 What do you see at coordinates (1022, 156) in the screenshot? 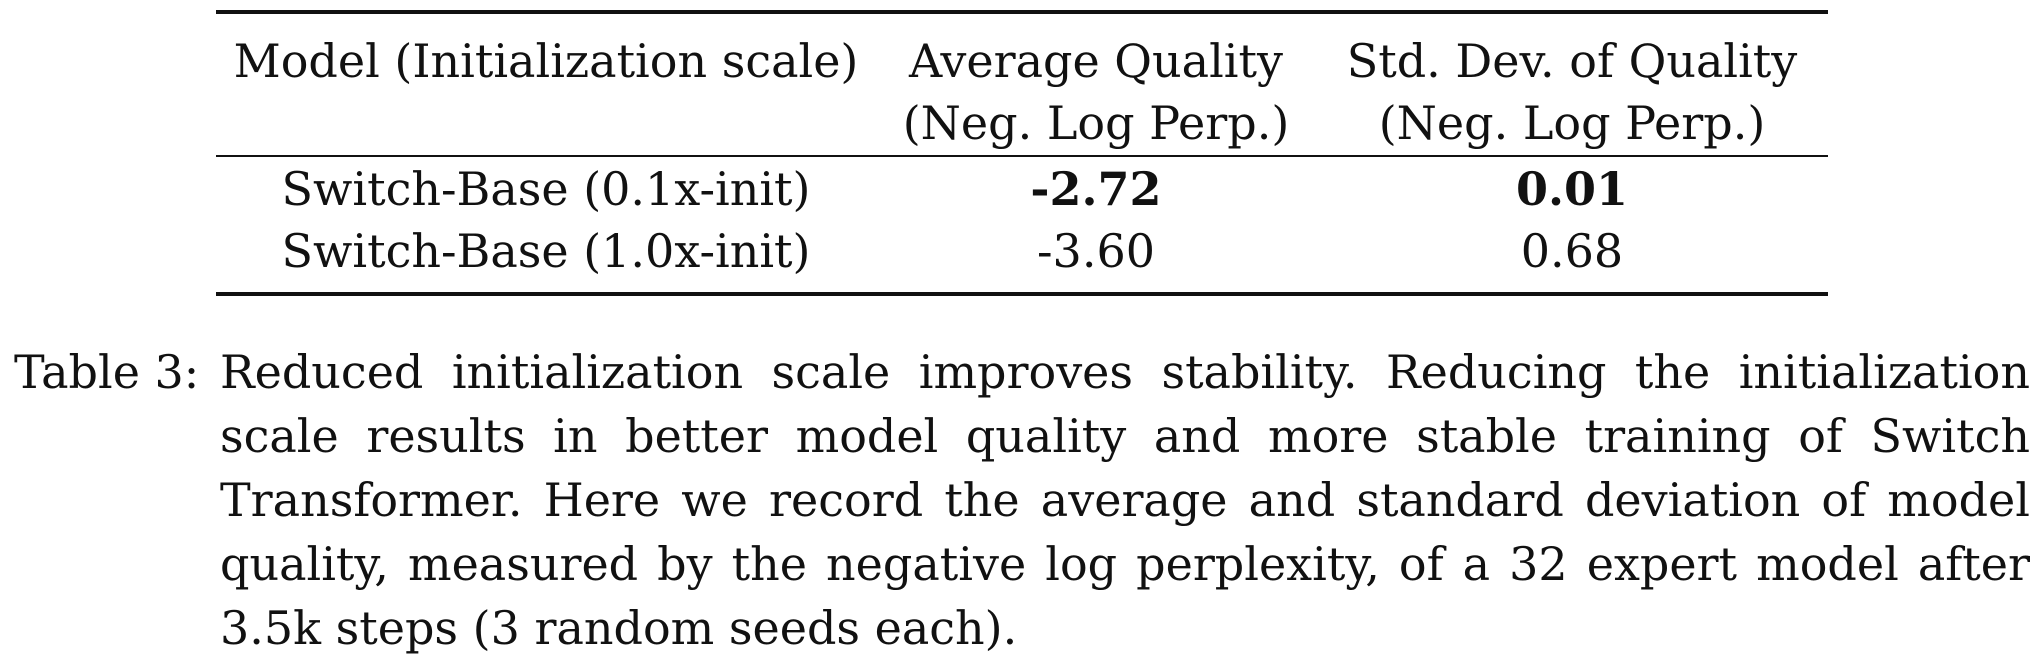
I see `table-header-rule` at bounding box center [1022, 156].